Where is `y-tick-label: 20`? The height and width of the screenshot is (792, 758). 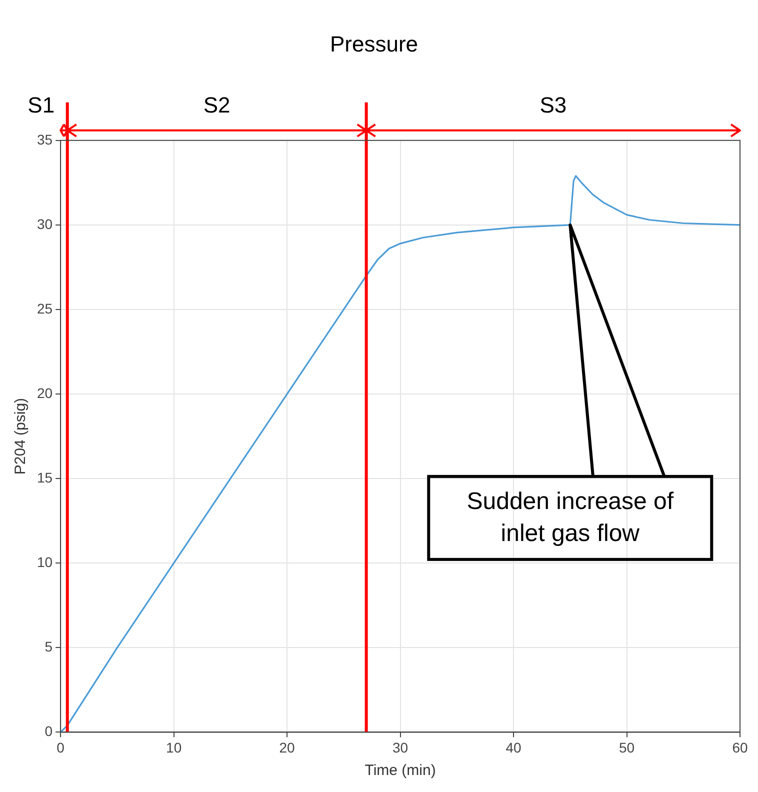 y-tick-label: 20 is located at coordinates (44, 392).